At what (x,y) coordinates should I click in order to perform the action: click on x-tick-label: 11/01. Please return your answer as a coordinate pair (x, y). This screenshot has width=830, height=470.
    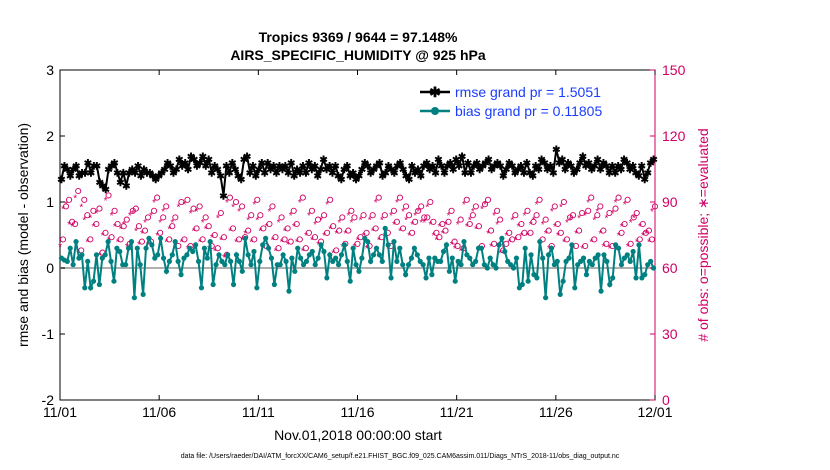
    Looking at the image, I should click on (60, 412).